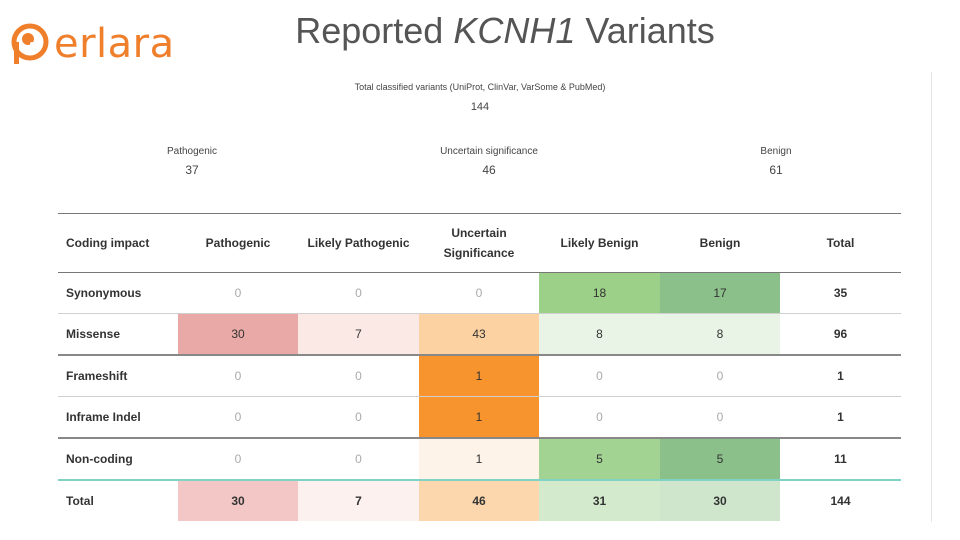 This screenshot has height=540, width=960. Describe the element at coordinates (97, 376) in the screenshot. I see `row-label: Frameshift` at that location.